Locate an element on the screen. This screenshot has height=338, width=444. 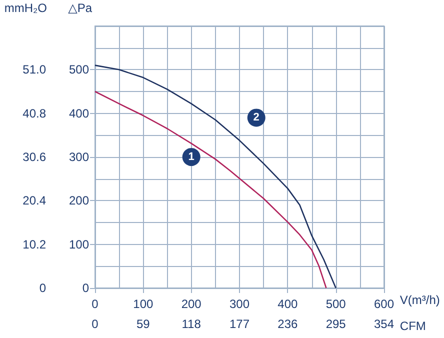
x-tick-label: 300 is located at coordinates (239, 304).